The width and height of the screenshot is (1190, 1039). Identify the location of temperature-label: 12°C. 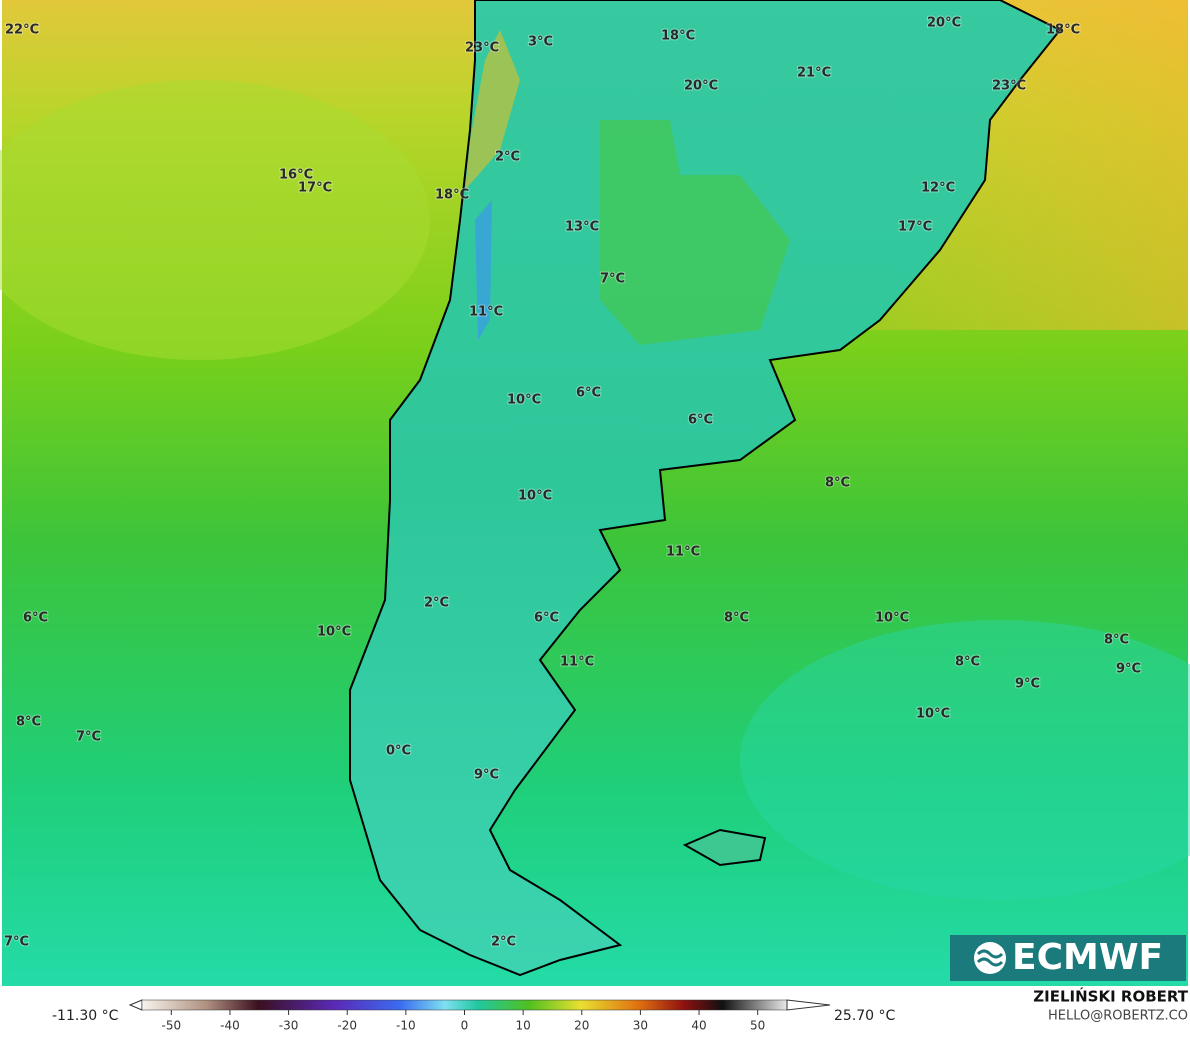
(938, 188).